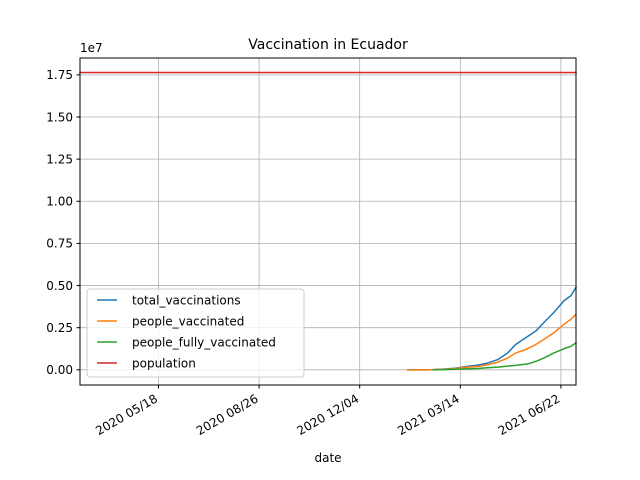  What do you see at coordinates (227, 414) in the screenshot?
I see `x-tick-label: 2020 08/26` at bounding box center [227, 414].